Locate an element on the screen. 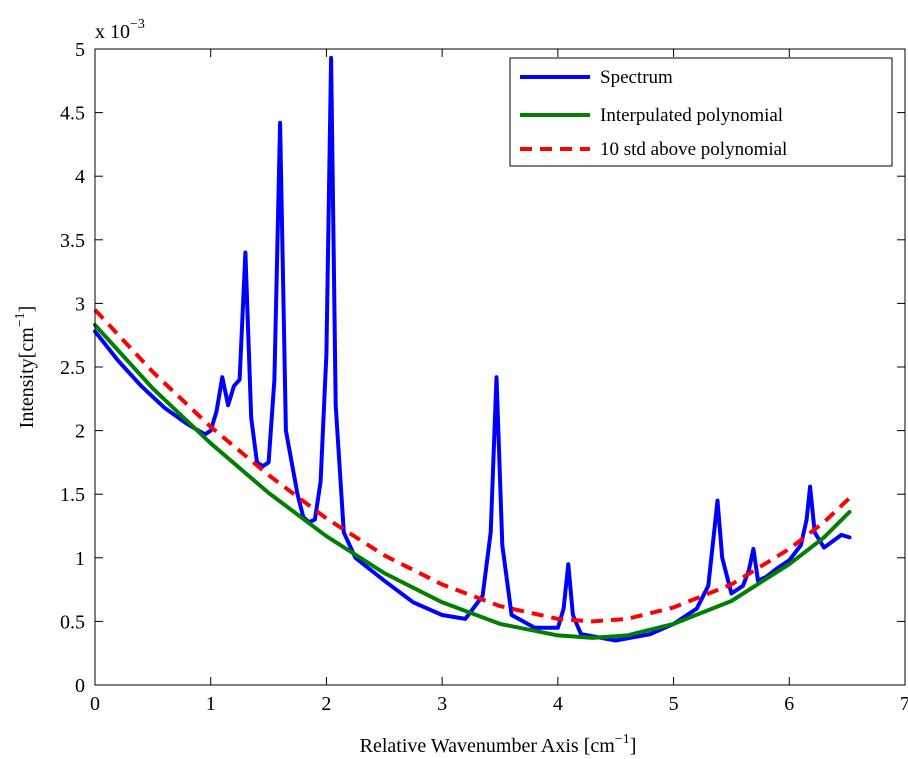 The image size is (908, 759). y-tick-label-9: 4.5 is located at coordinates (72, 114).